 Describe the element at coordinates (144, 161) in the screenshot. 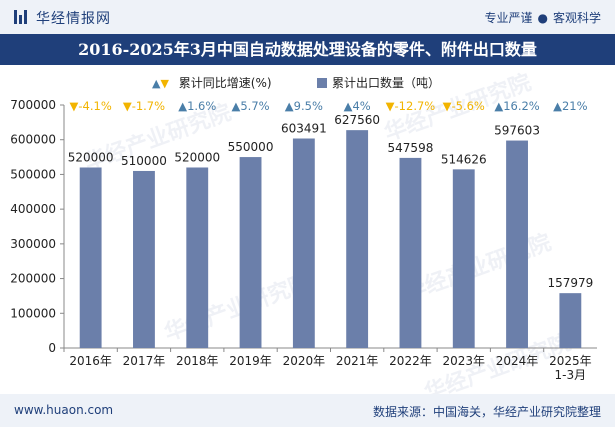

I see `bar-value-label: 510000` at that location.